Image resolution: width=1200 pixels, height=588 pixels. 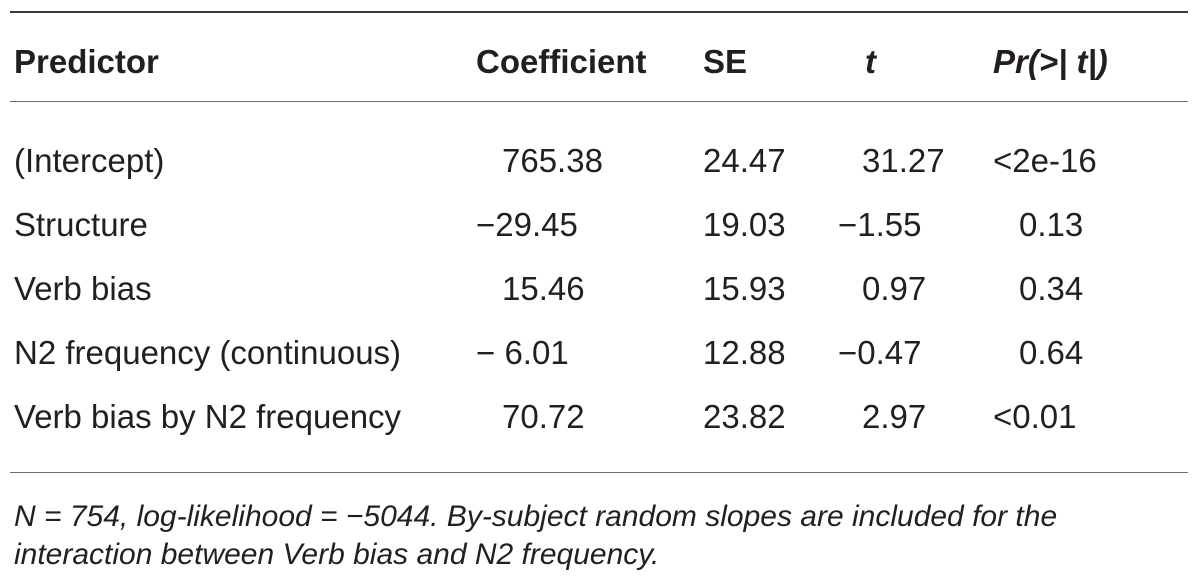 What do you see at coordinates (1045, 160) in the screenshot?
I see `cell-pr: <2e-16` at bounding box center [1045, 160].